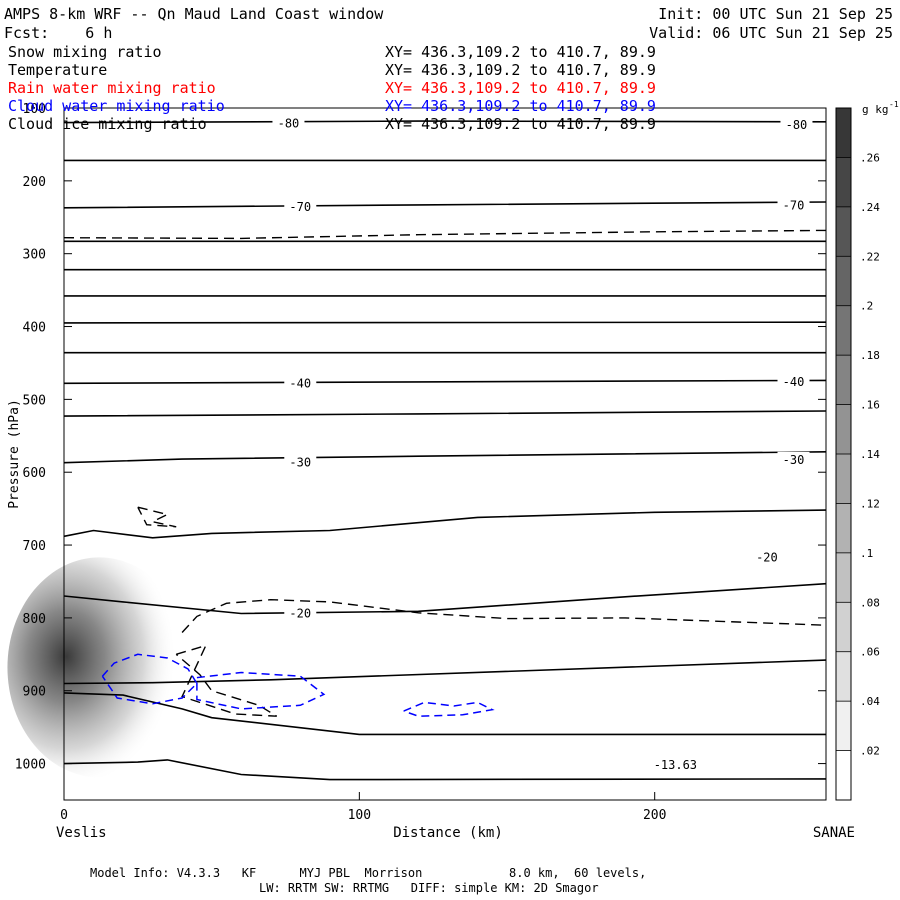 This screenshot has height=900, width=900. What do you see at coordinates (870, 701) in the screenshot?
I see `colorbar-tick-label: .04` at bounding box center [870, 701].